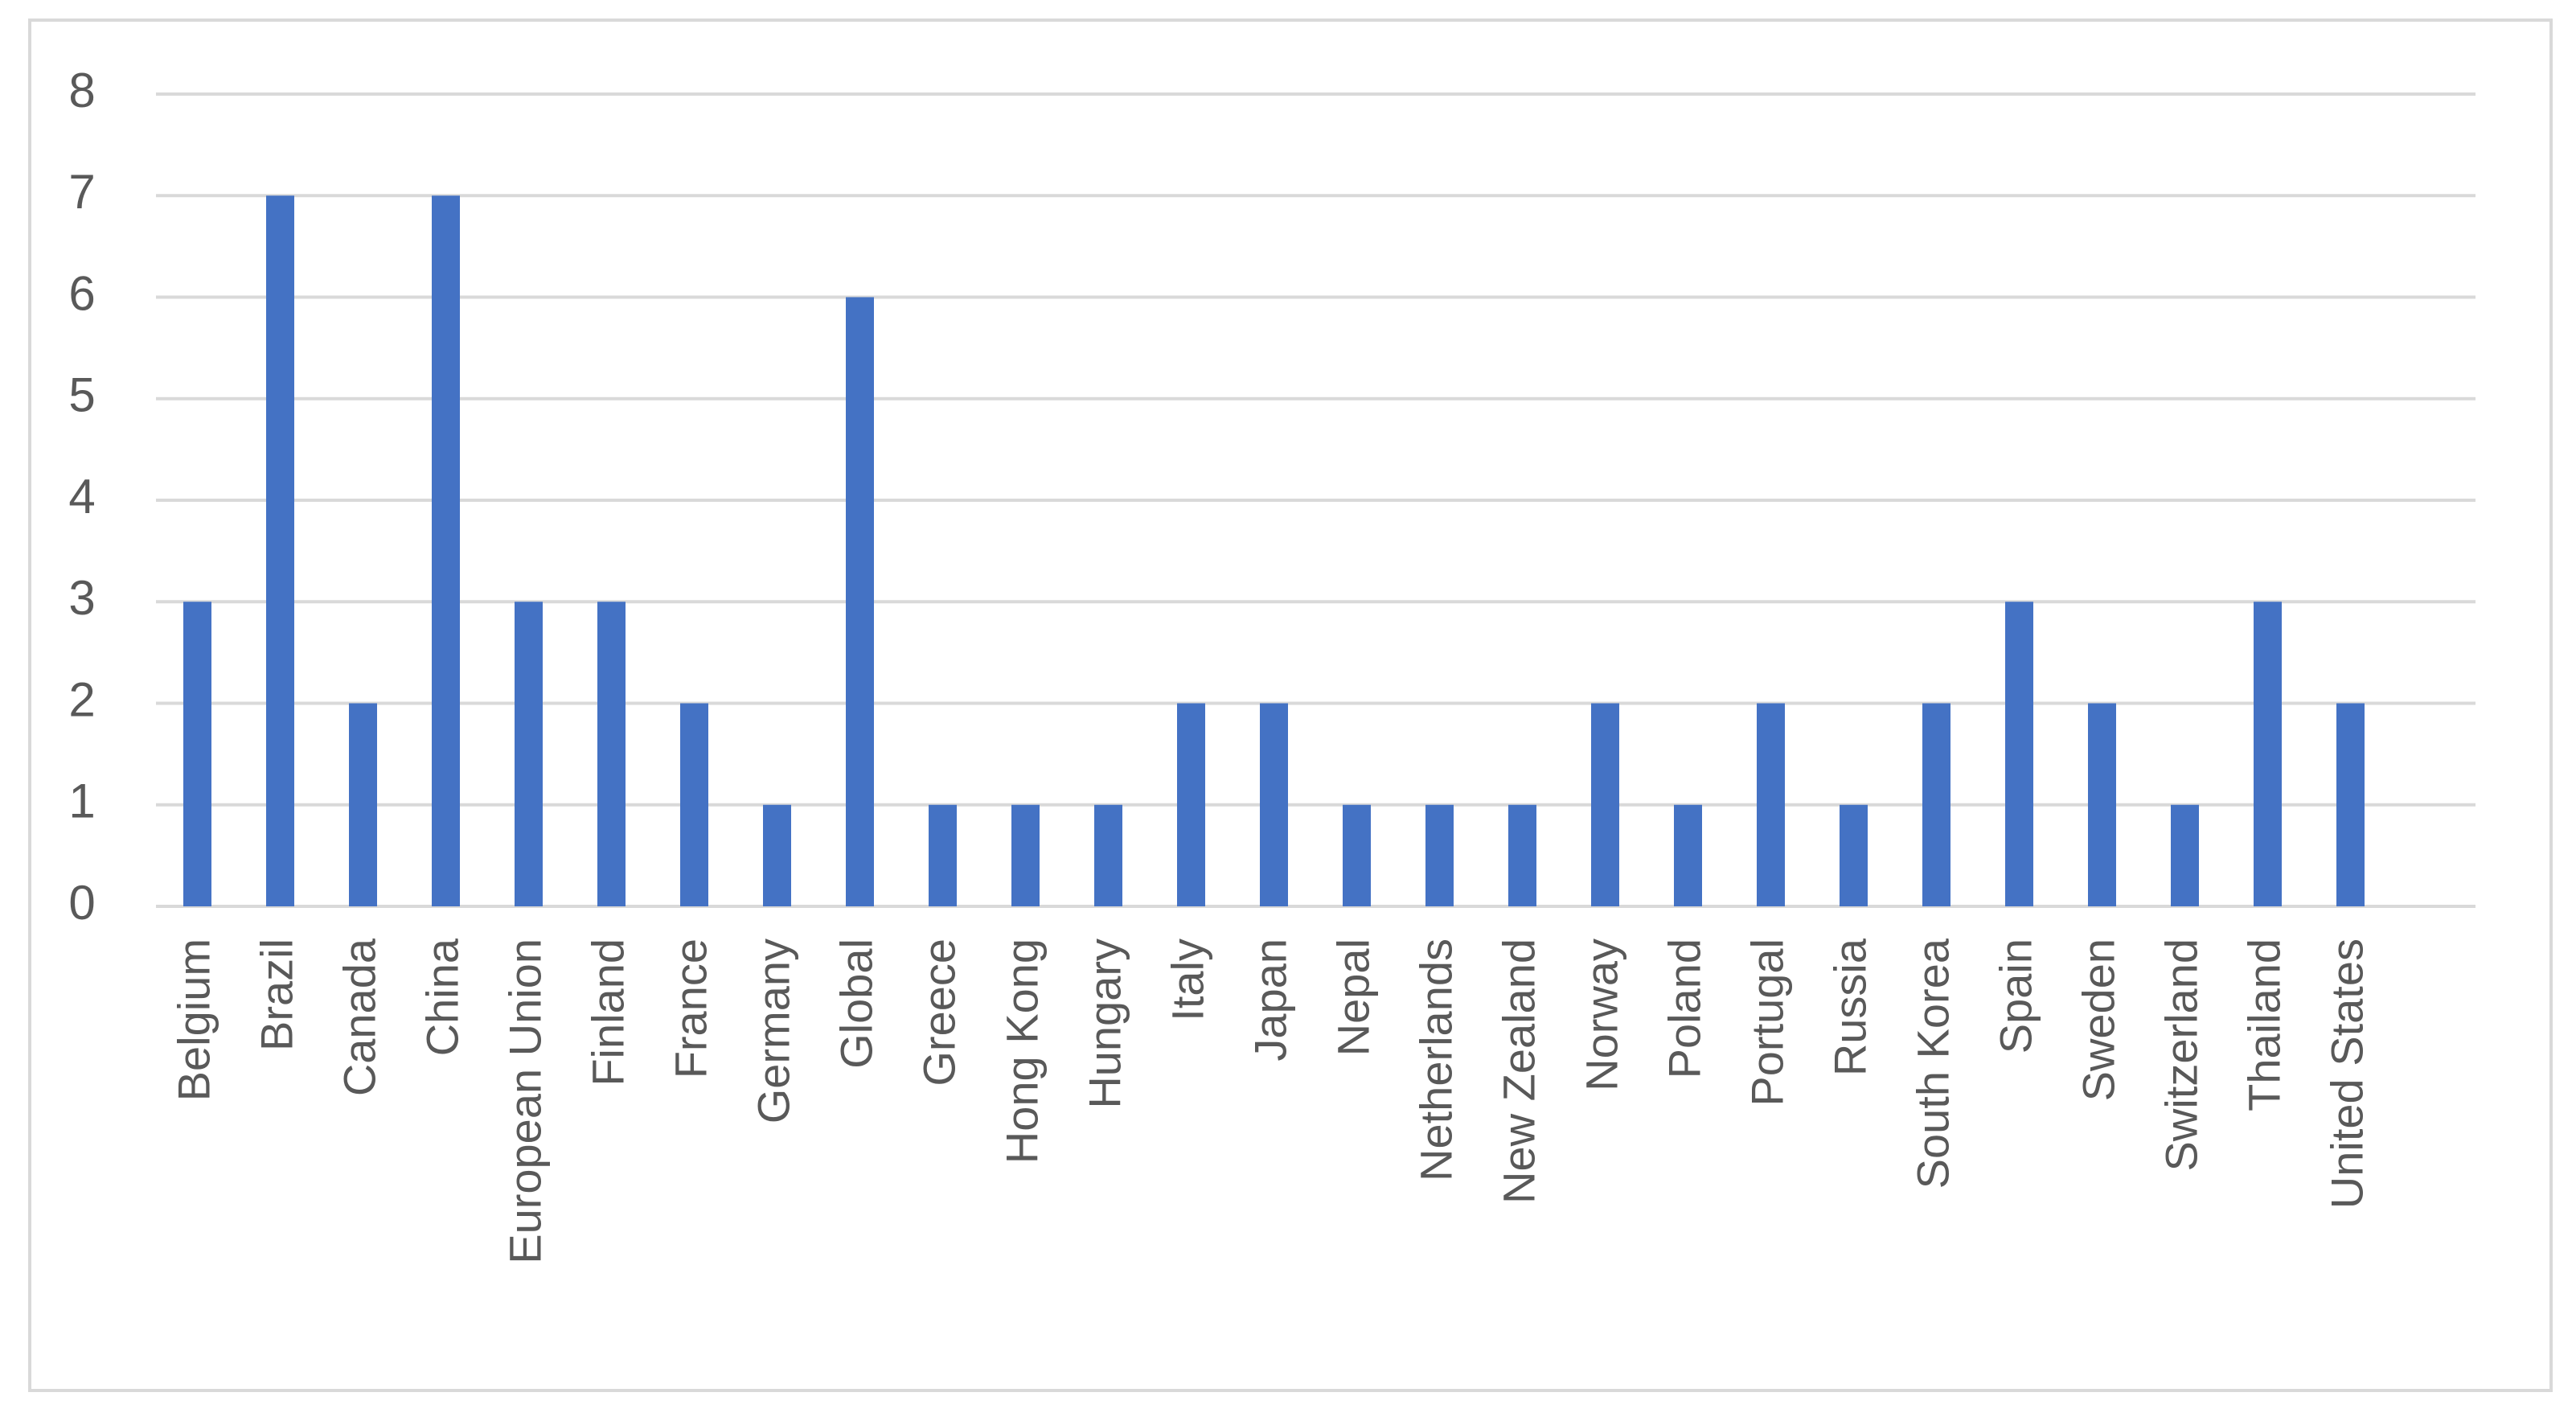 The image size is (2576, 1413). What do you see at coordinates (276, 995) in the screenshot?
I see `x-tick-label: Brazil` at bounding box center [276, 995].